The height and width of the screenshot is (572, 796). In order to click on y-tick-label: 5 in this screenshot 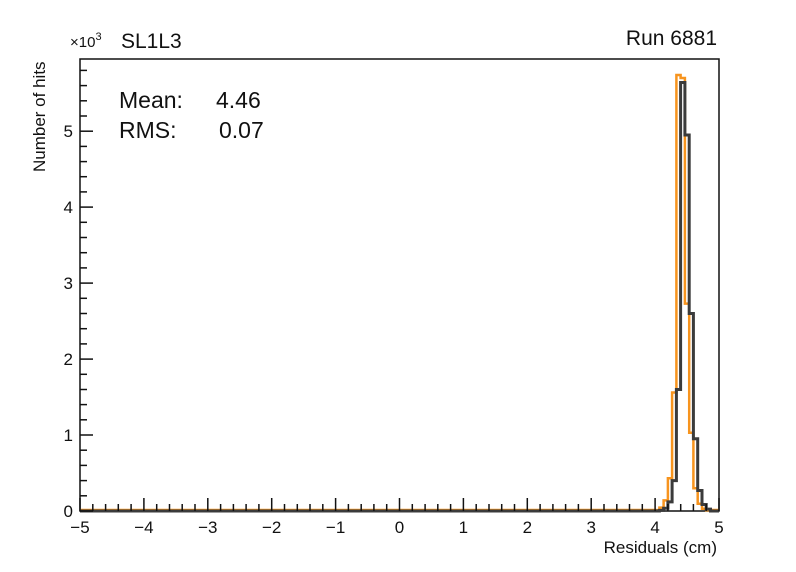, I will do `click(68, 131)`.